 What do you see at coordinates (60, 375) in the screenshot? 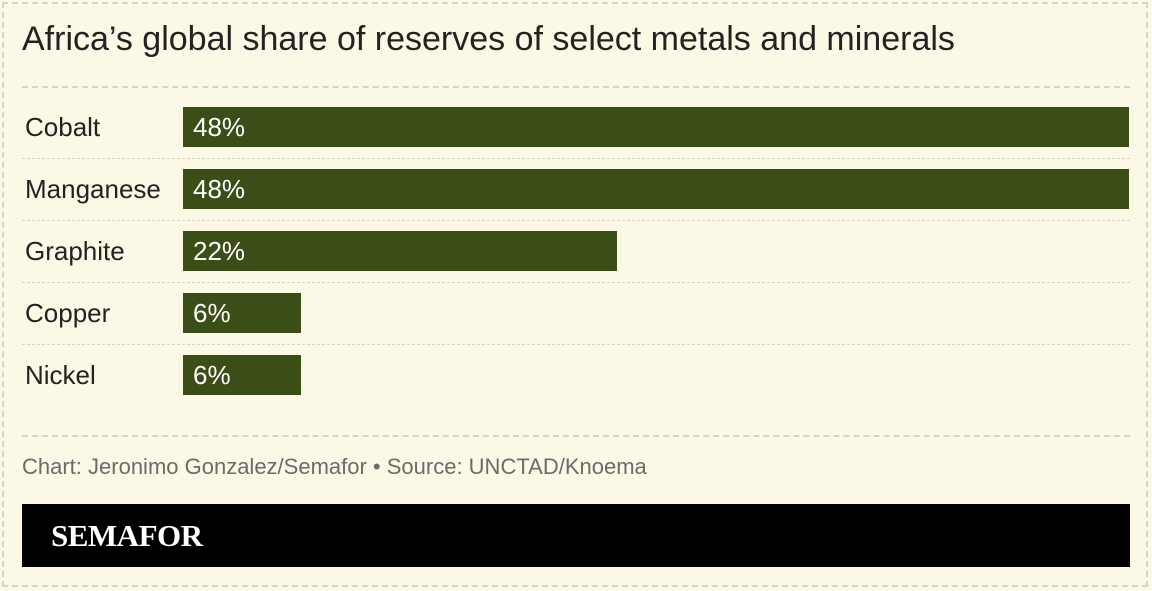
I see `category-label-nickel: Nickel` at bounding box center [60, 375].